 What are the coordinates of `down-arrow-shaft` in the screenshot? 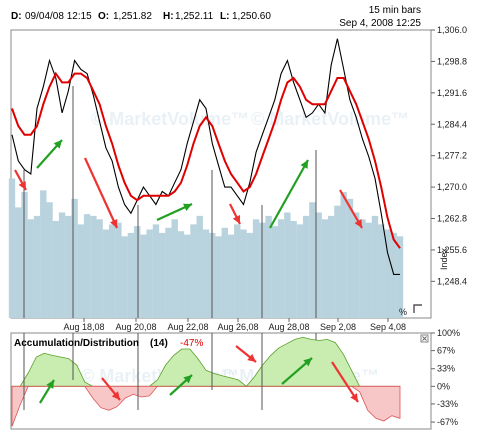 It's located at (101, 193).